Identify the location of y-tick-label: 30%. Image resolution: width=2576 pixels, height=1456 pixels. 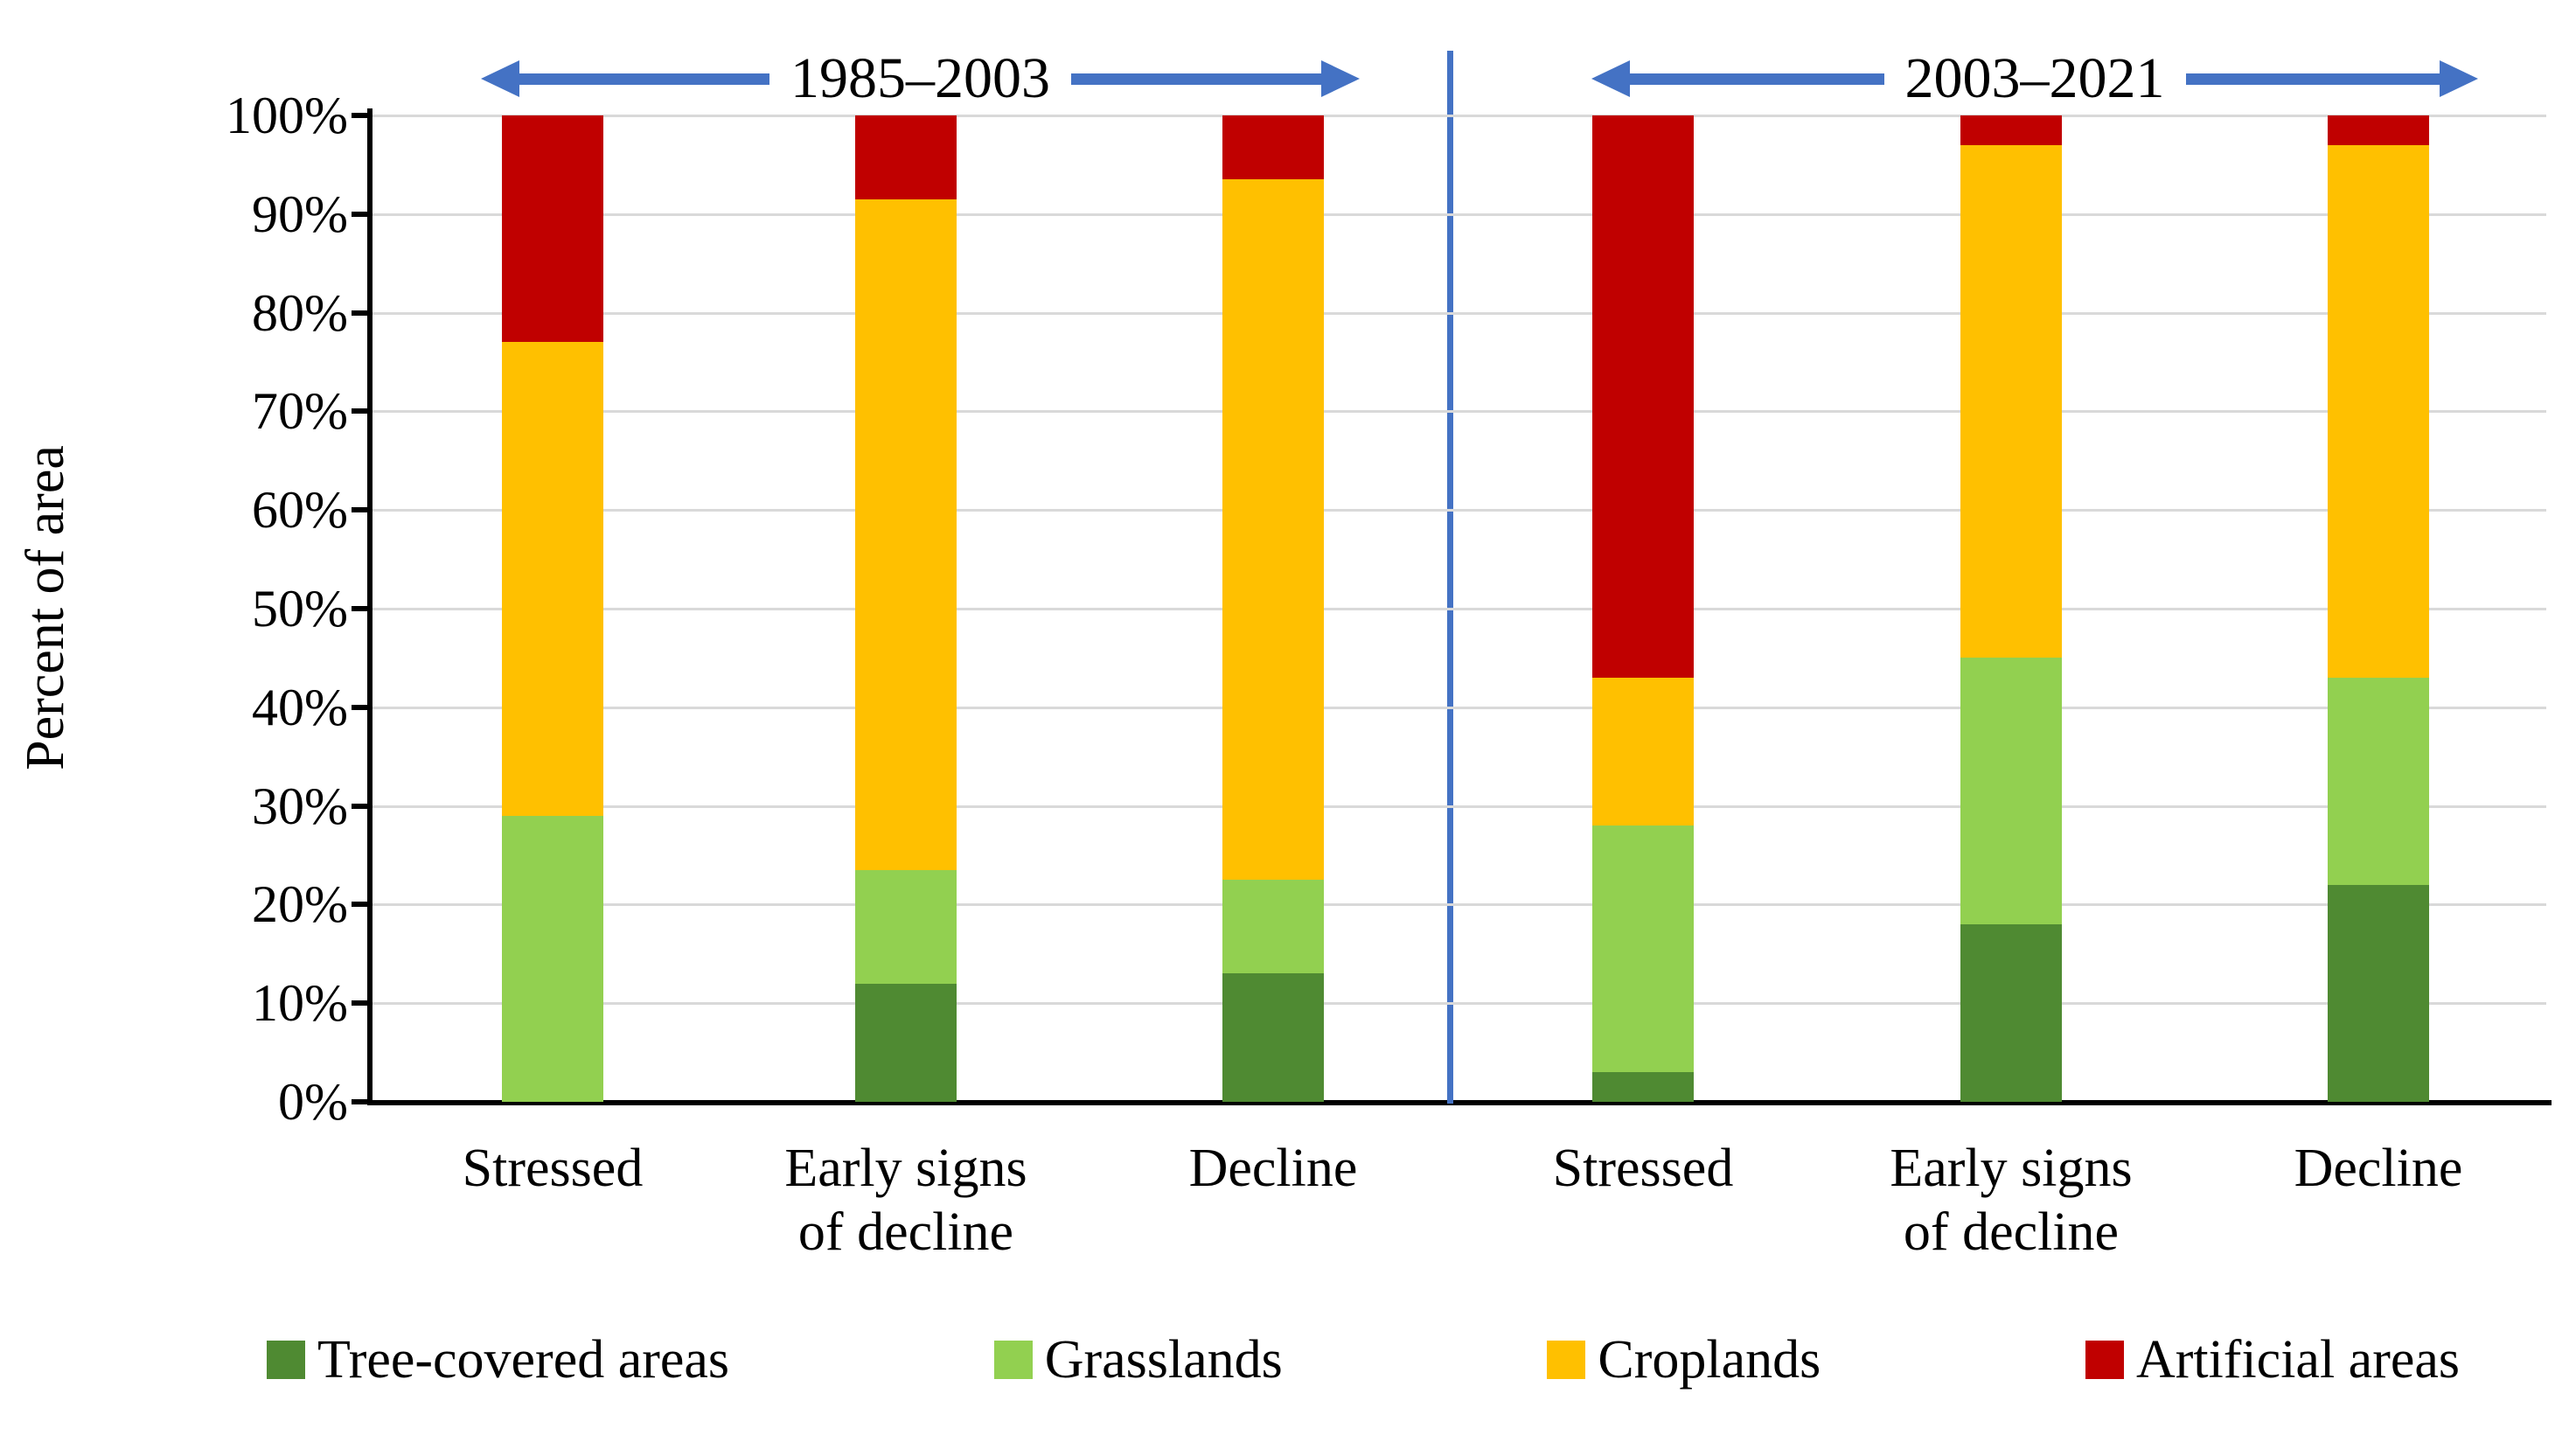
(300, 806).